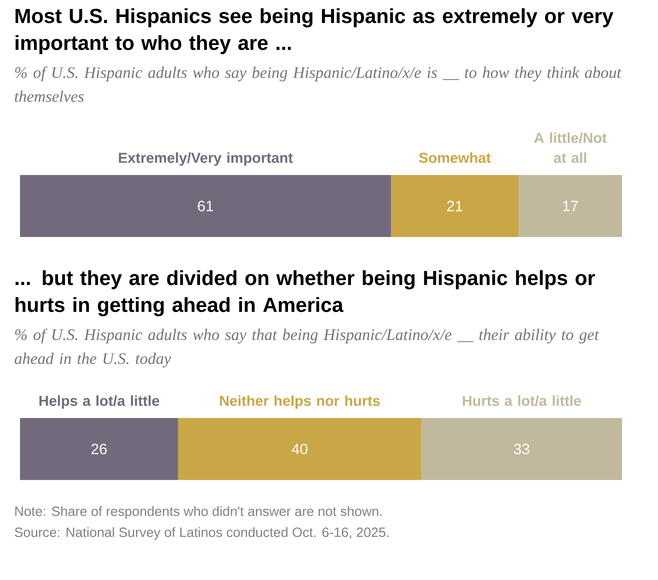 This screenshot has height=580, width=658. What do you see at coordinates (455, 157) in the screenshot?
I see `series-label: Somewhat` at bounding box center [455, 157].